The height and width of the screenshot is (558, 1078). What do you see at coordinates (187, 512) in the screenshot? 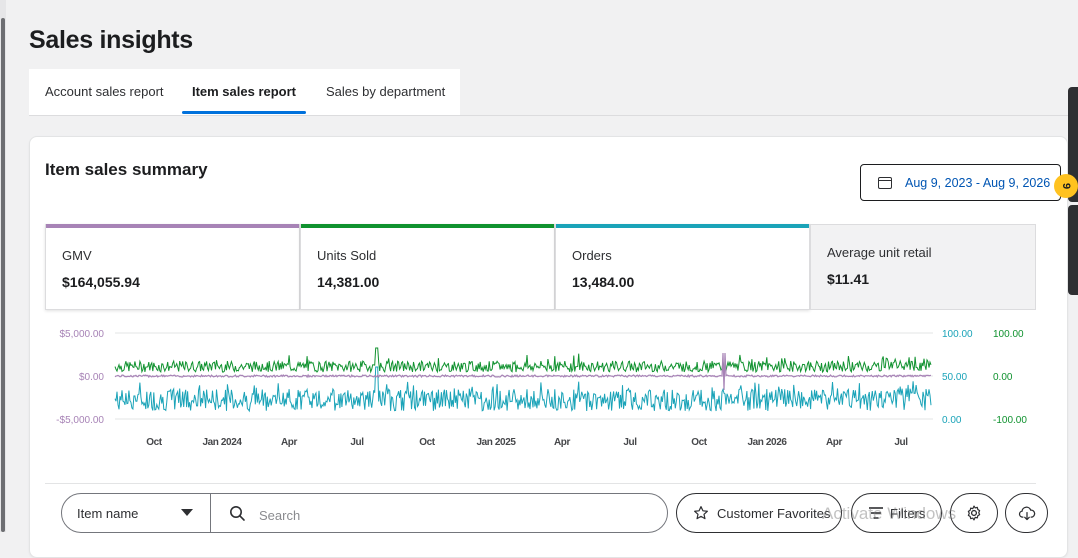
I see `caret-down-icon` at bounding box center [187, 512].